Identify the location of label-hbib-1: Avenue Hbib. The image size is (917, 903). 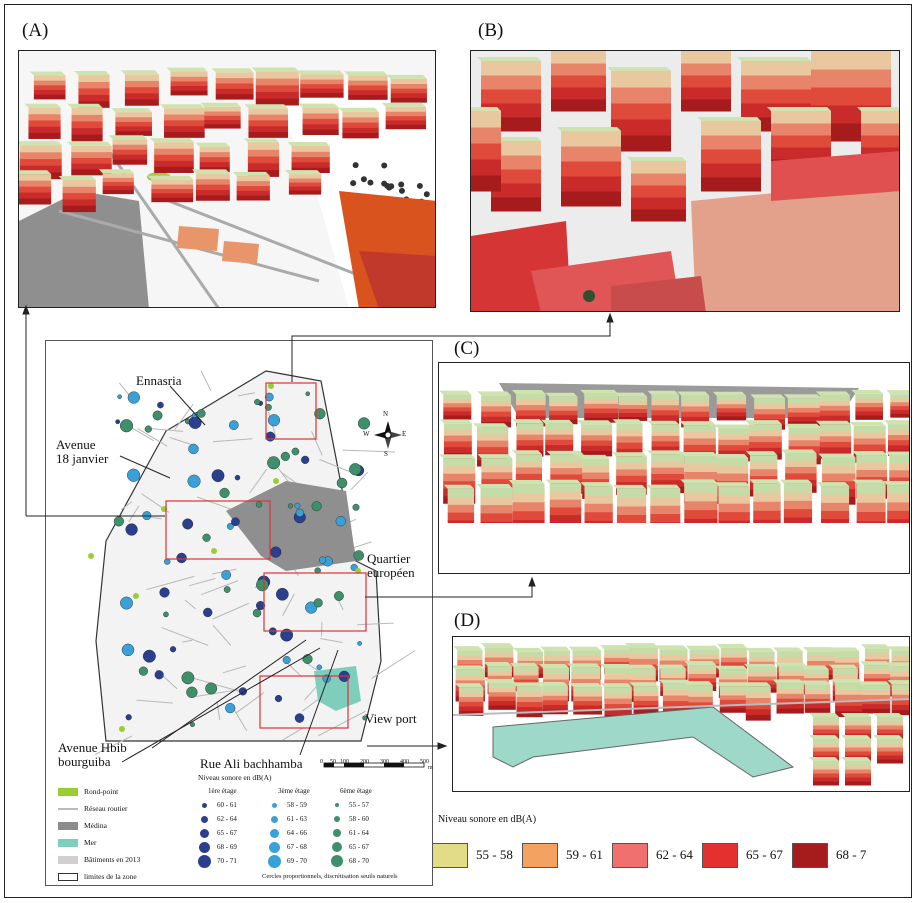
(92, 747).